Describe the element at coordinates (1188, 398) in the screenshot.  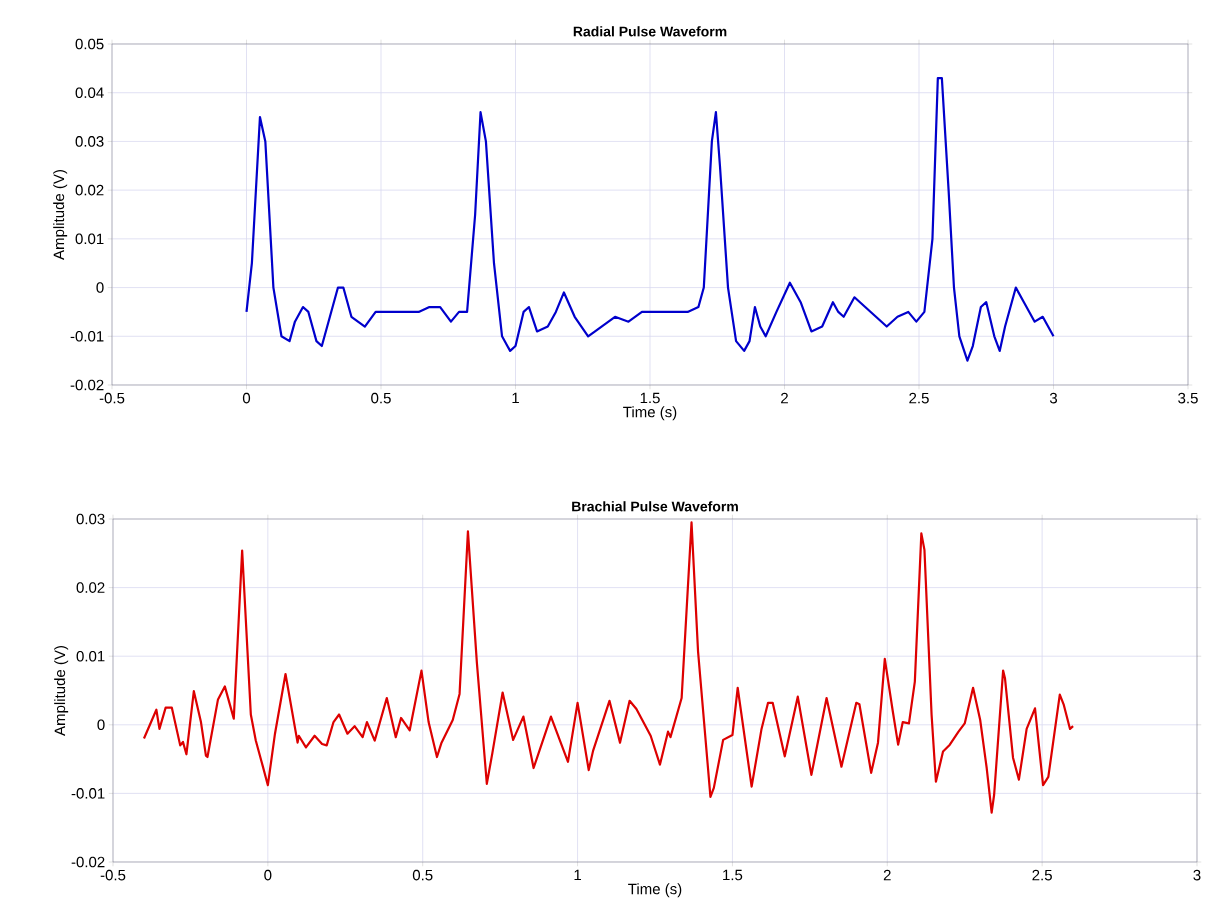
I see `x-tick-label: 3.5` at that location.